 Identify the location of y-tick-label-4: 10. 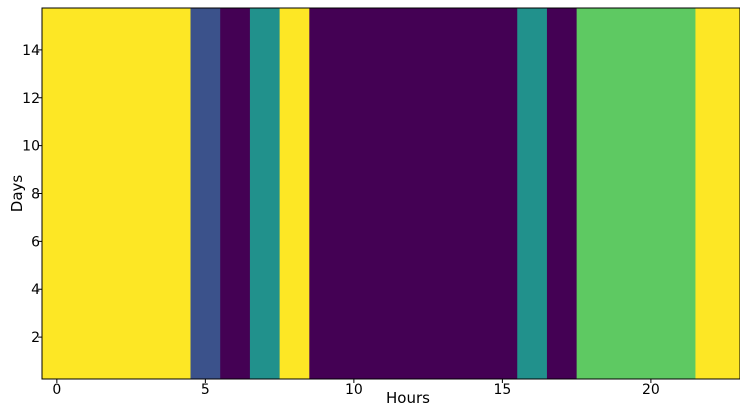
(31, 147).